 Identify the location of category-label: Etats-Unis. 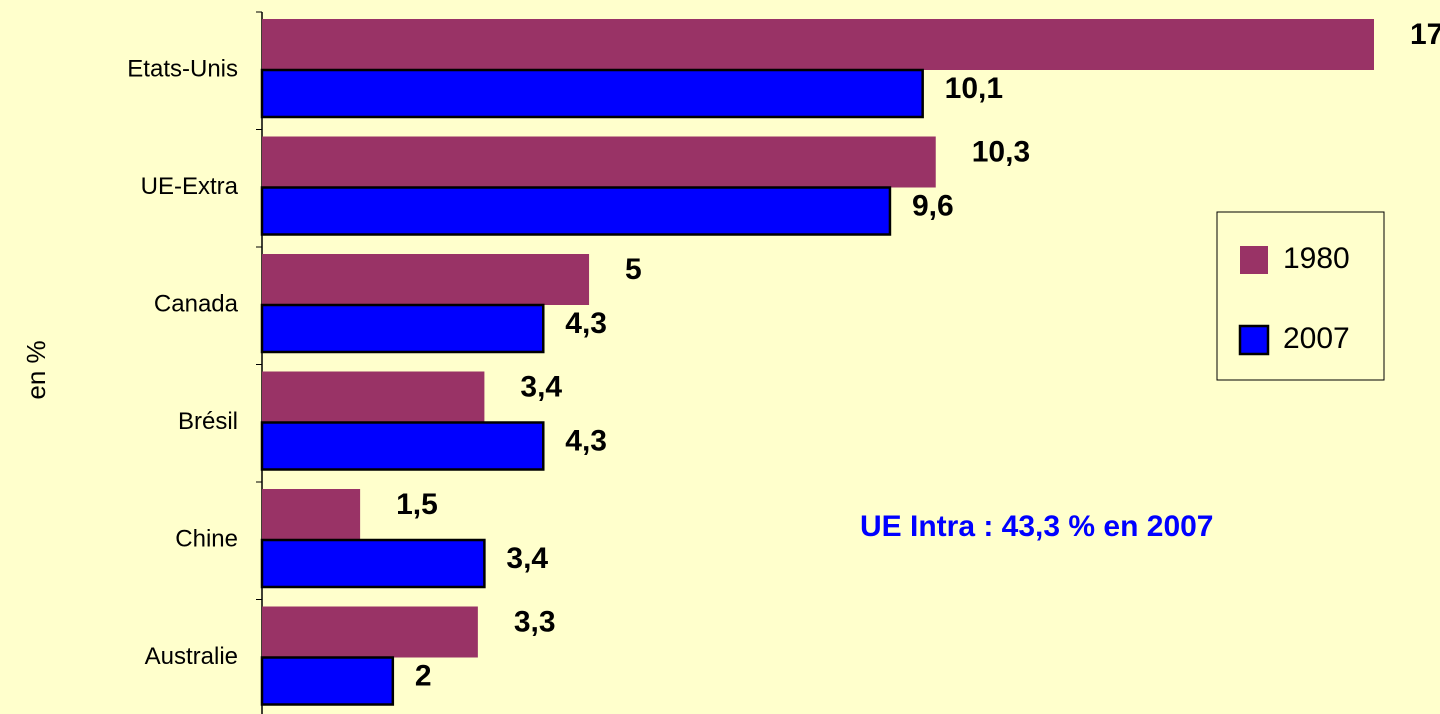
(182, 68).